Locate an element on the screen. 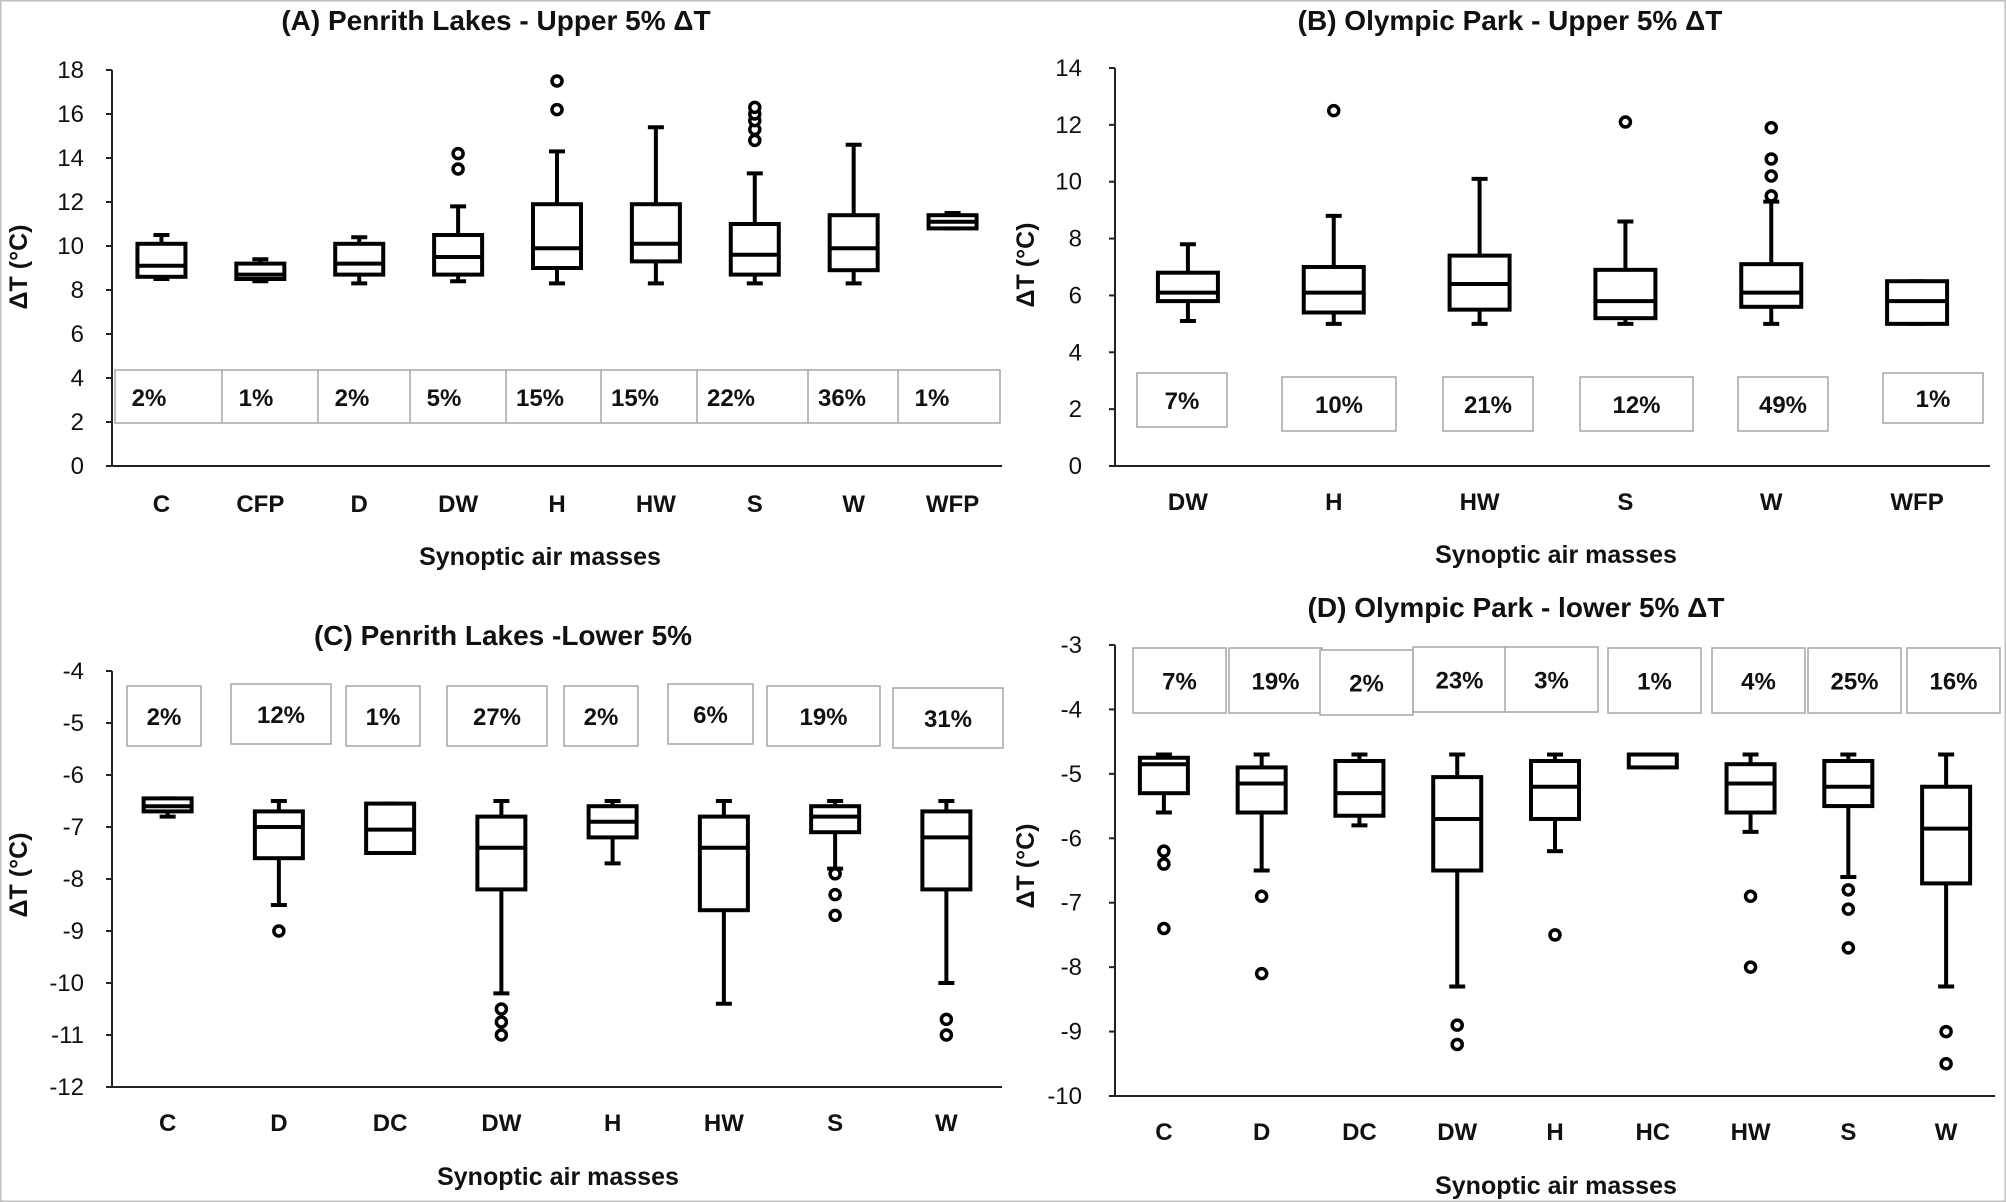 The height and width of the screenshot is (1202, 2006). panel-d-y-tick-label: -8 is located at coordinates (1071, 967).